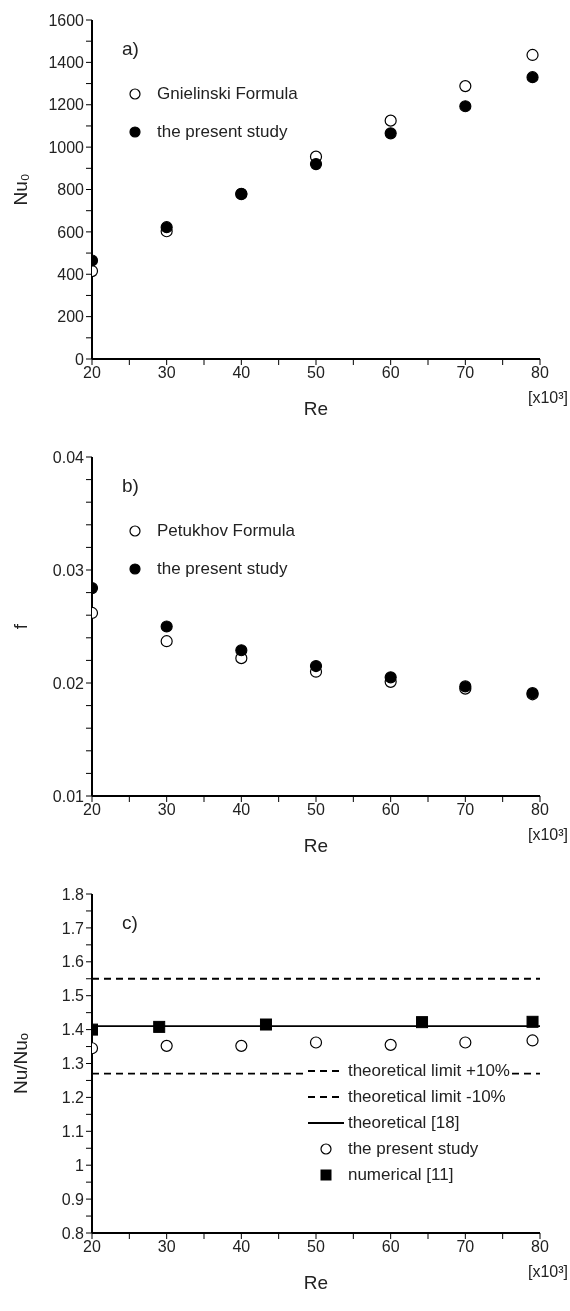  Describe the element at coordinates (73, 1199) in the screenshot. I see `y-tick-label: 0.9` at that location.